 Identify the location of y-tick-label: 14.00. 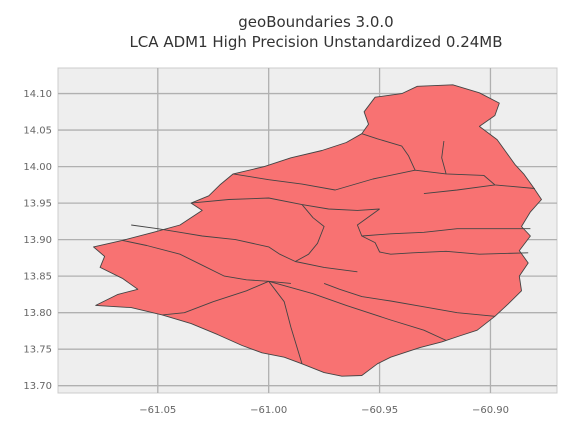
(37, 167).